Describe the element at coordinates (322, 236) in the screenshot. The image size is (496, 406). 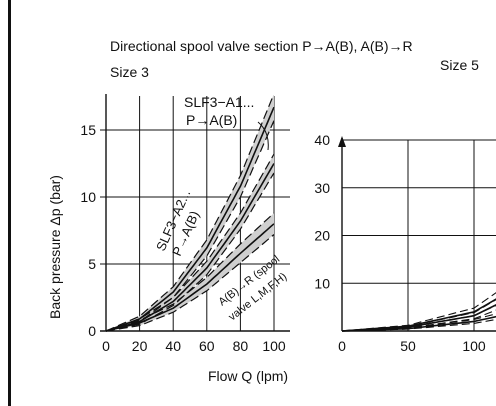
I see `y-tick-label: 20` at that location.